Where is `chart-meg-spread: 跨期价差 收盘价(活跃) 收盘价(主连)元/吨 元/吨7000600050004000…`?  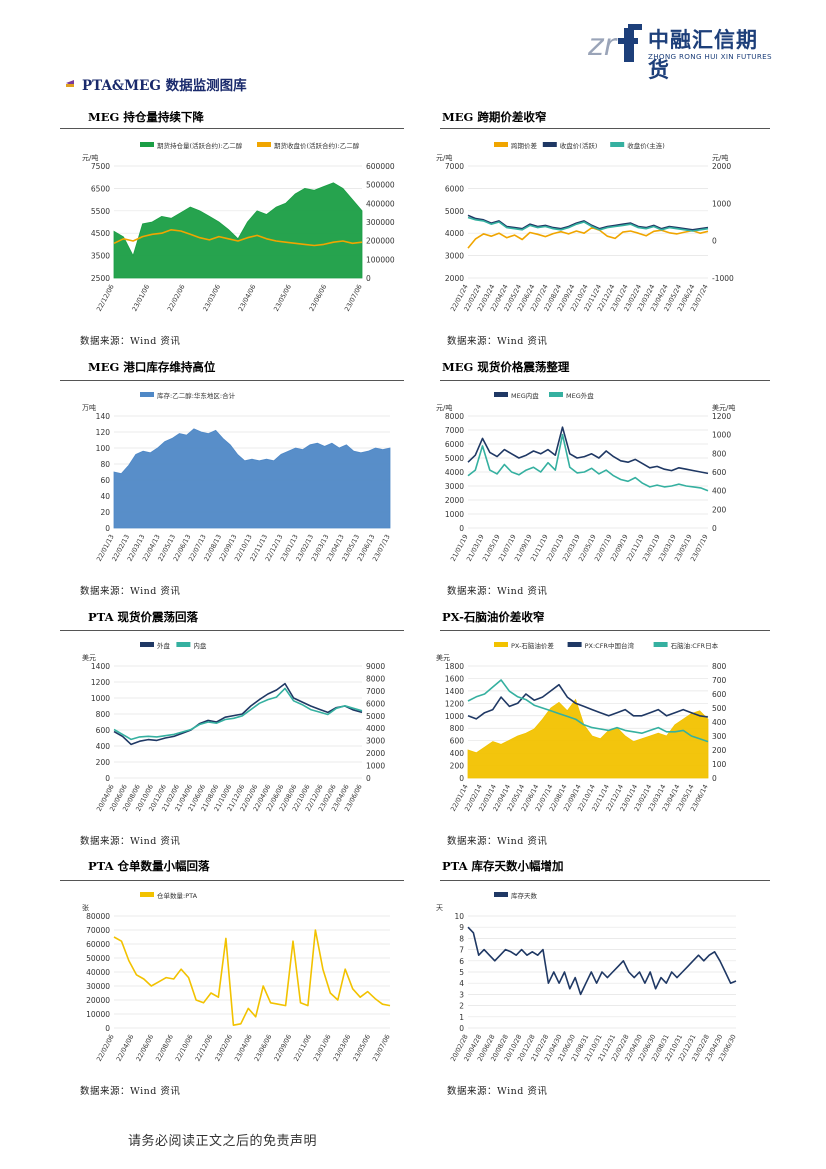
chart-meg-spread: 跨期价差 收盘价(活跃) 收盘价(主连)元/吨 元/吨7000600050004000… is located at coordinates (585, 227).